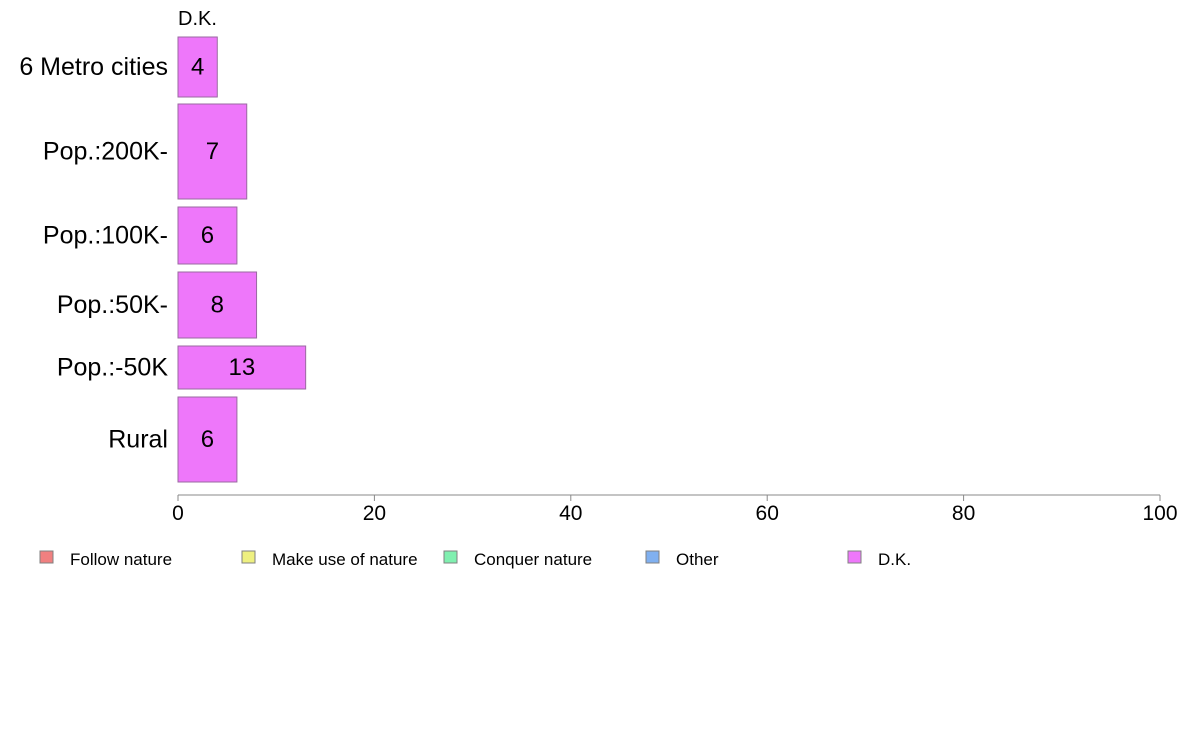  What do you see at coordinates (1159, 513) in the screenshot?
I see `x-tick-label: 100` at bounding box center [1159, 513].